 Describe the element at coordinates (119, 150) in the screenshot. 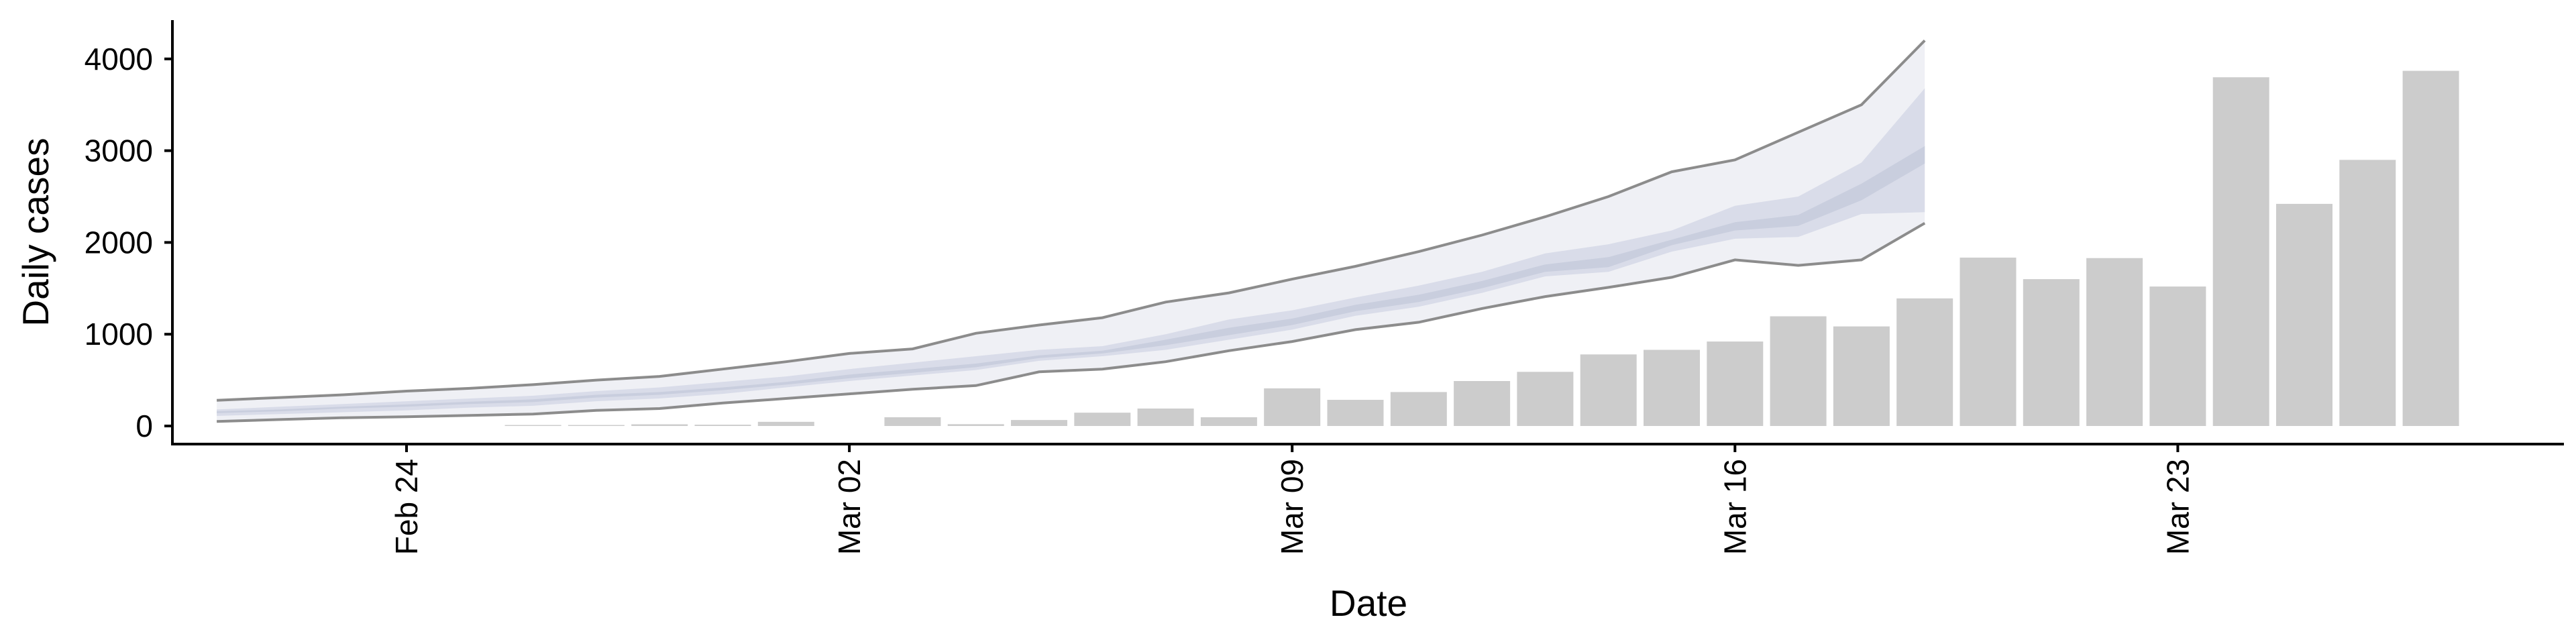

I see `y-tick-label: 3000` at that location.